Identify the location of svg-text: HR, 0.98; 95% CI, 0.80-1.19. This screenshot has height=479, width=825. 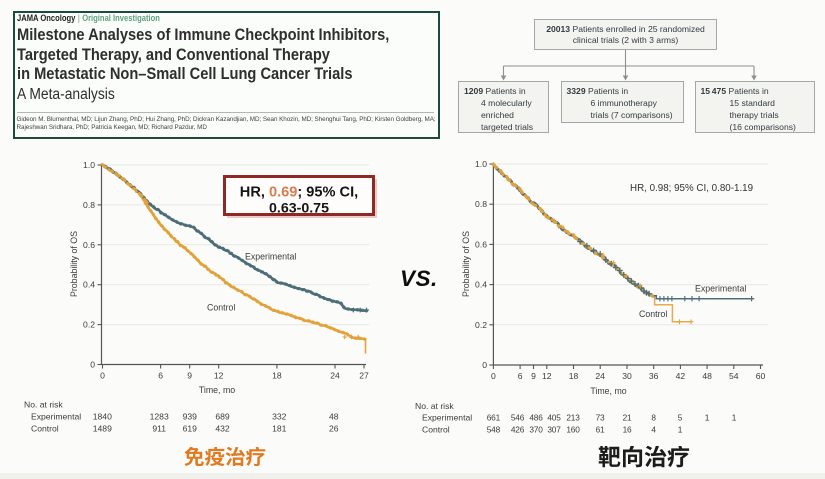
(691, 188).